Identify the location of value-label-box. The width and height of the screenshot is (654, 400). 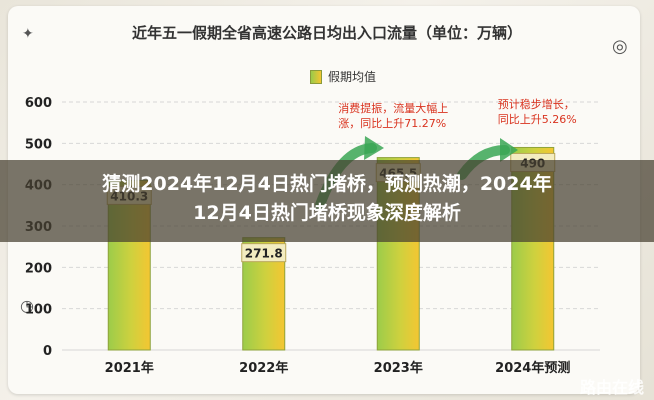
(264, 253).